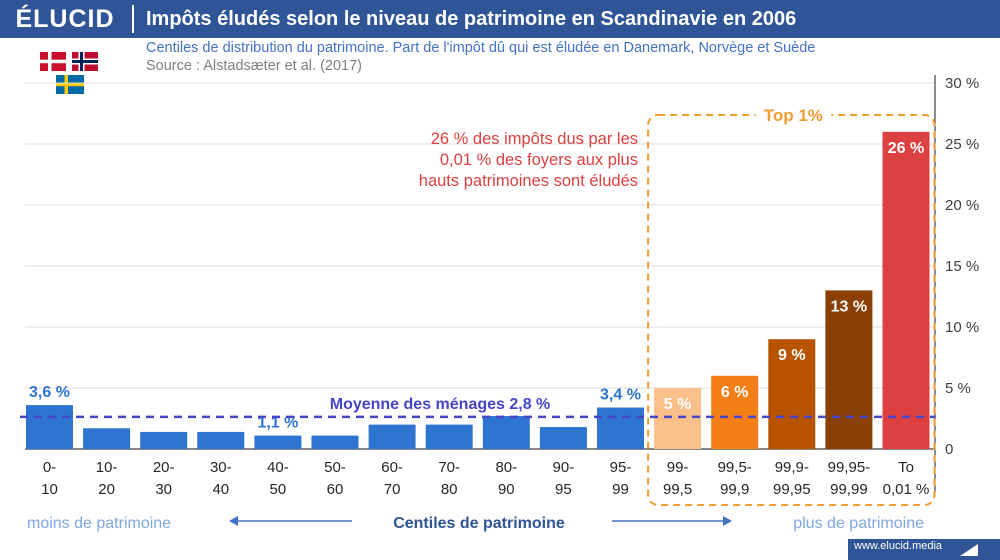 The height and width of the screenshot is (560, 1000). What do you see at coordinates (528, 181) in the screenshot?
I see `annotation-line: hauts patrimoines sont éludés` at bounding box center [528, 181].